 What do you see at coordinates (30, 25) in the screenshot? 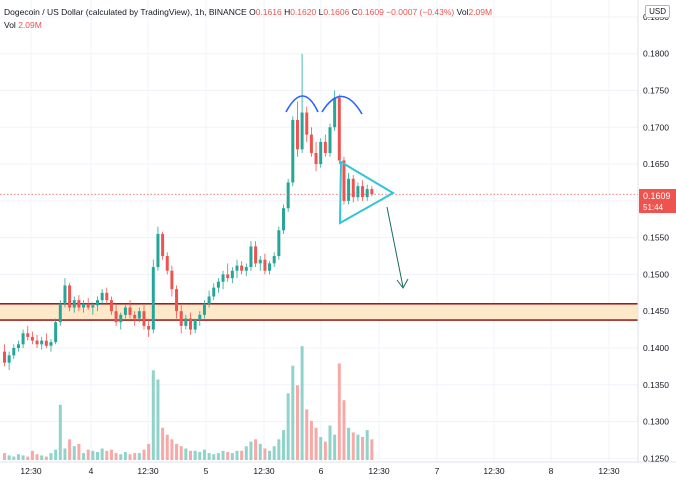
I see `volume-legend-value: 2.09M` at bounding box center [30, 25].